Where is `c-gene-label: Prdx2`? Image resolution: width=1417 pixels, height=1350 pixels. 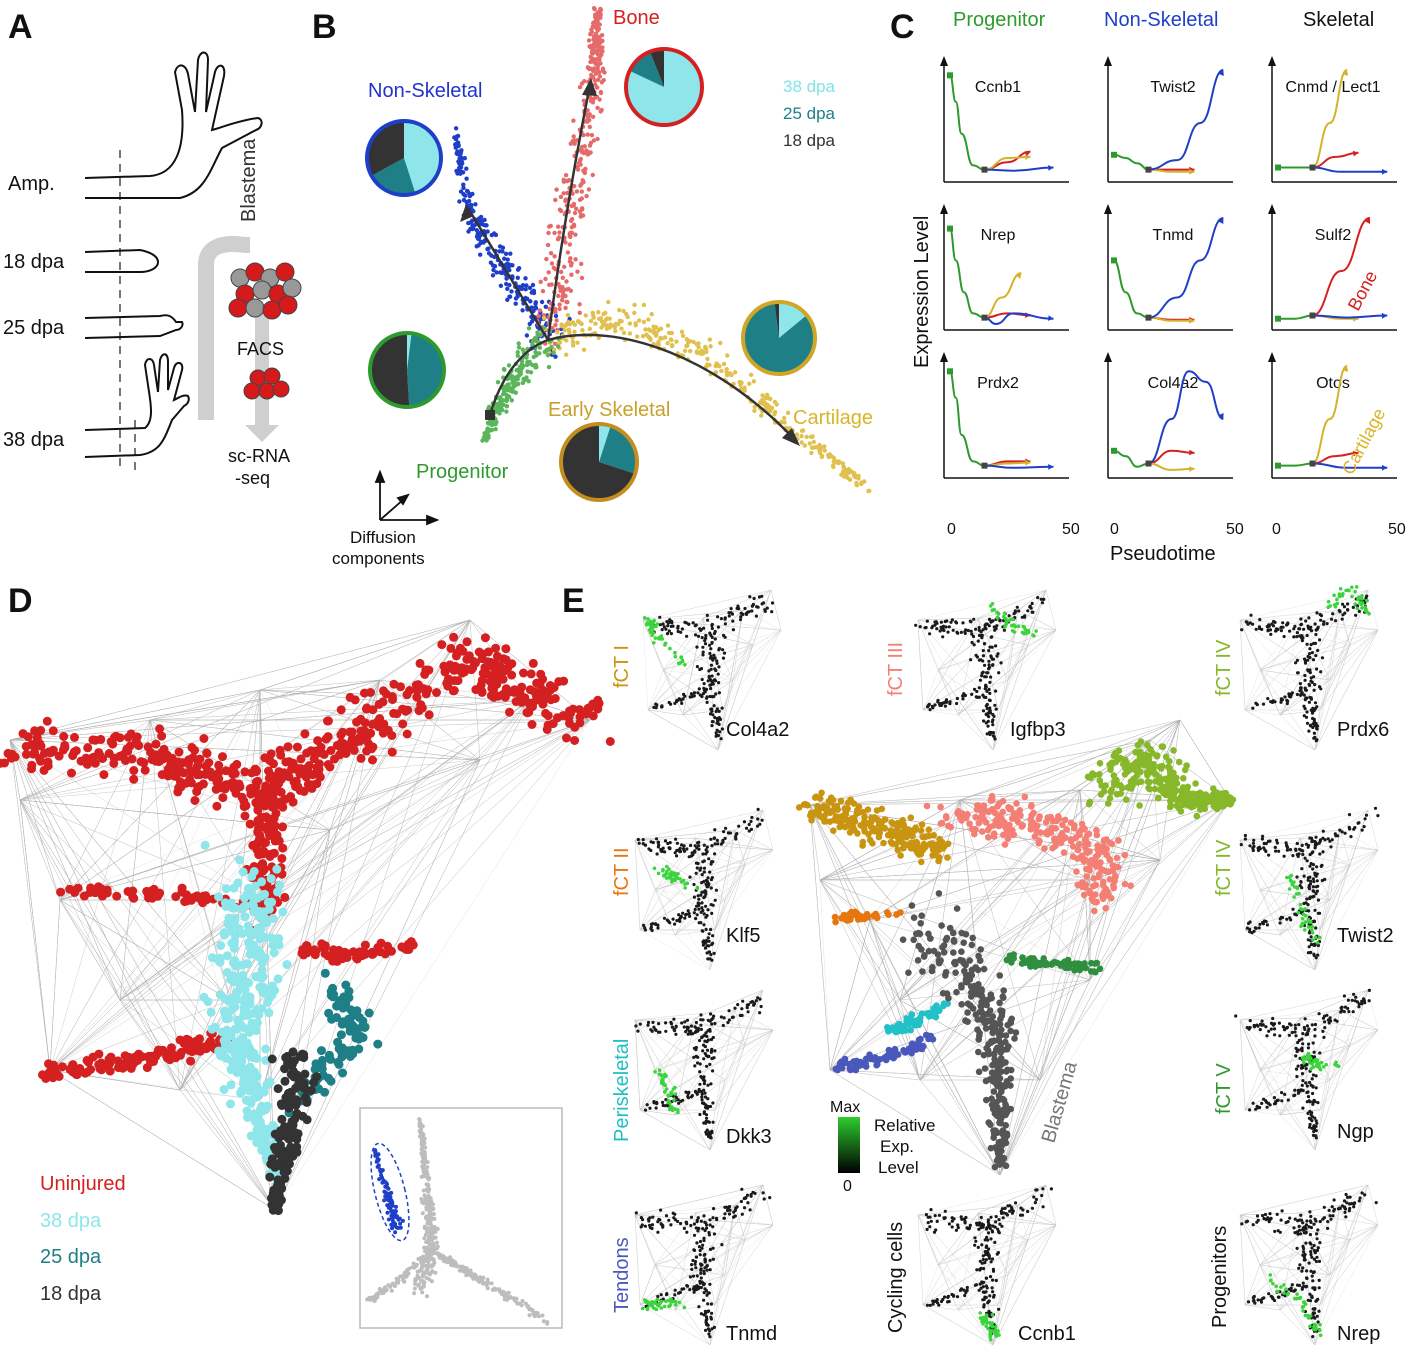 c-gene-label: Prdx2 is located at coordinates (998, 383).